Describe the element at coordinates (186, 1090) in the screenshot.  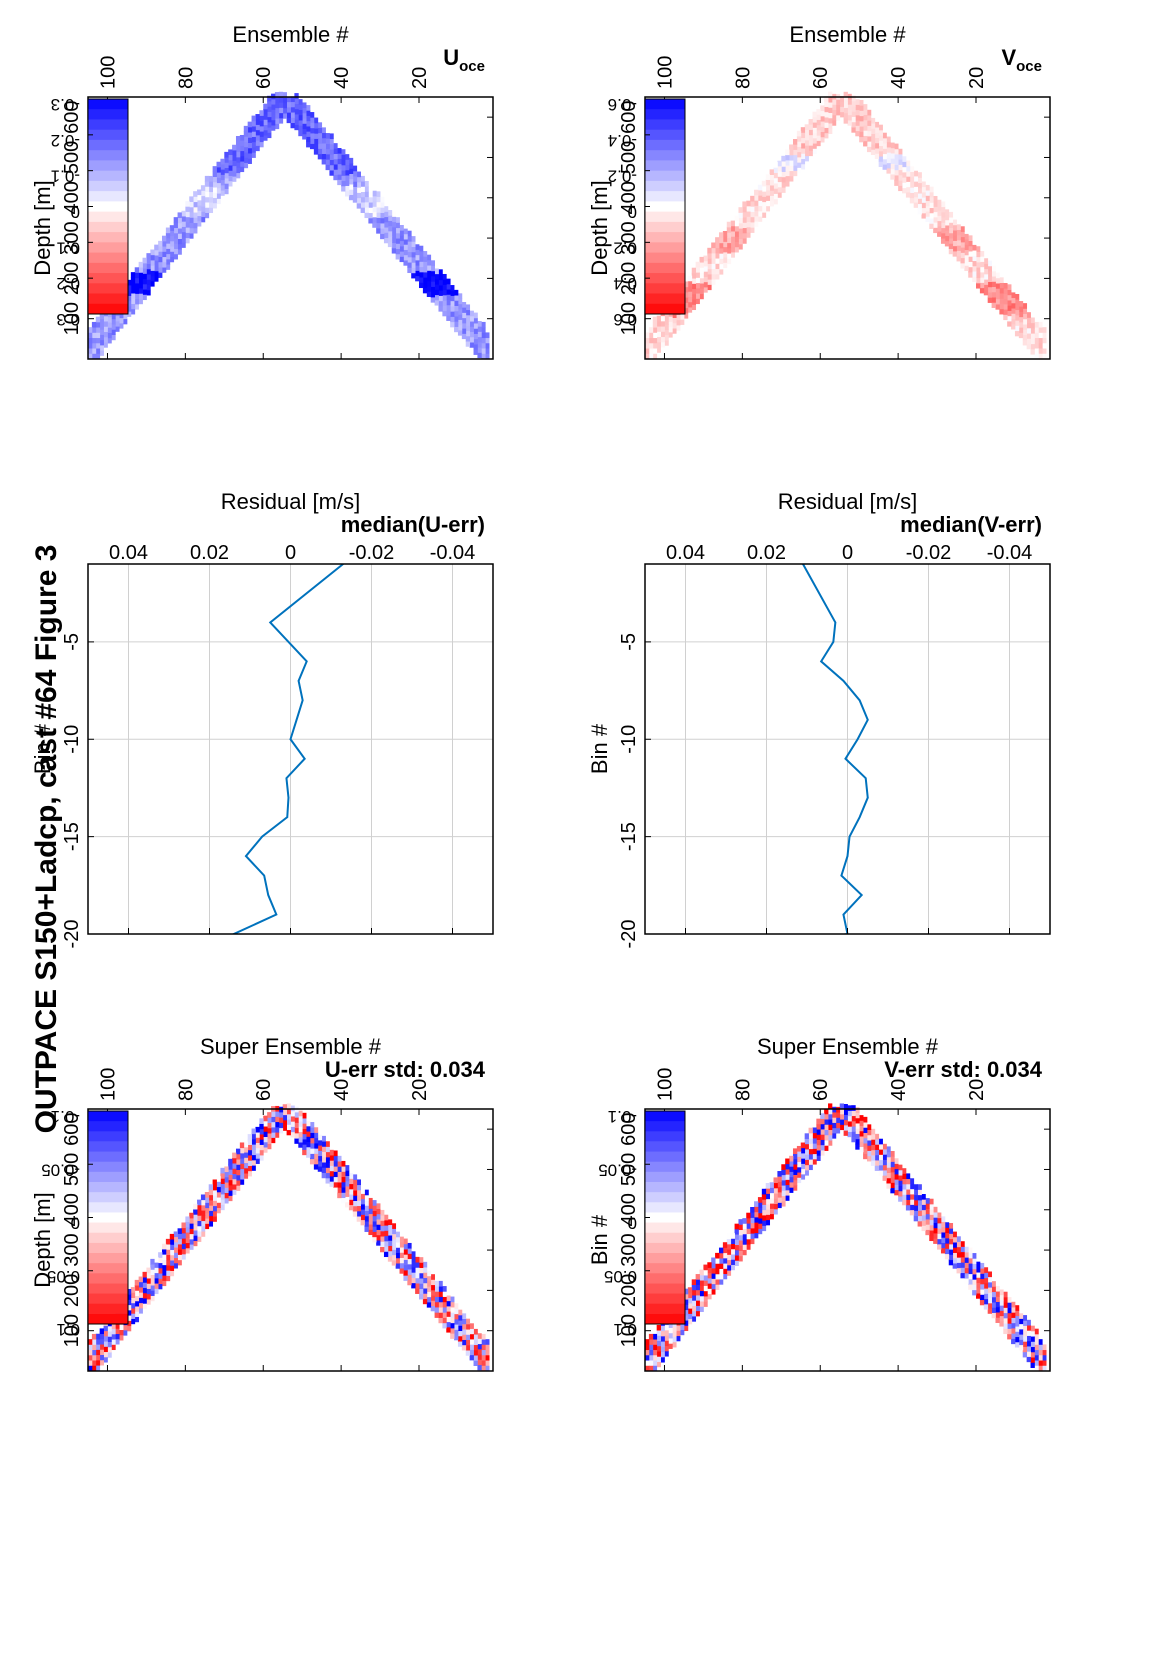
I see `x-tick-label: 80` at that location.